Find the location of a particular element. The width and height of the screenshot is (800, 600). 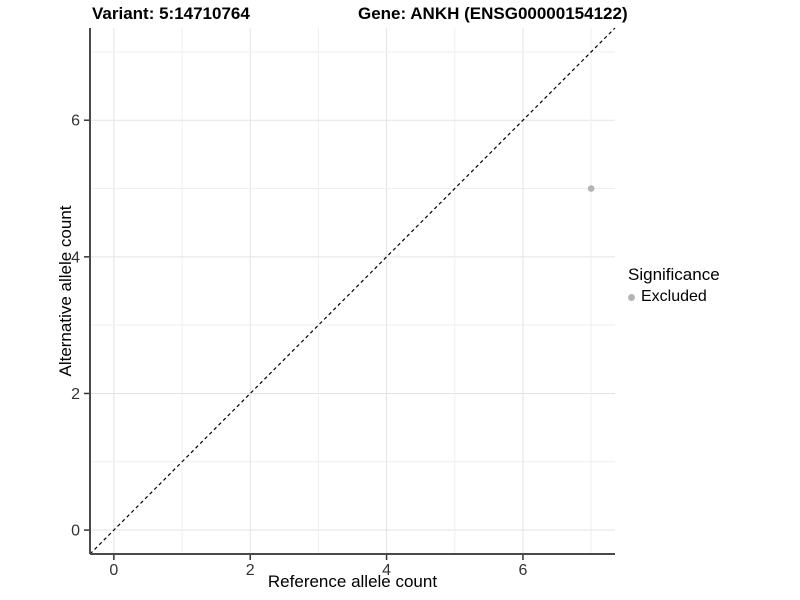

y-tick-label: 6 is located at coordinates (75, 121).